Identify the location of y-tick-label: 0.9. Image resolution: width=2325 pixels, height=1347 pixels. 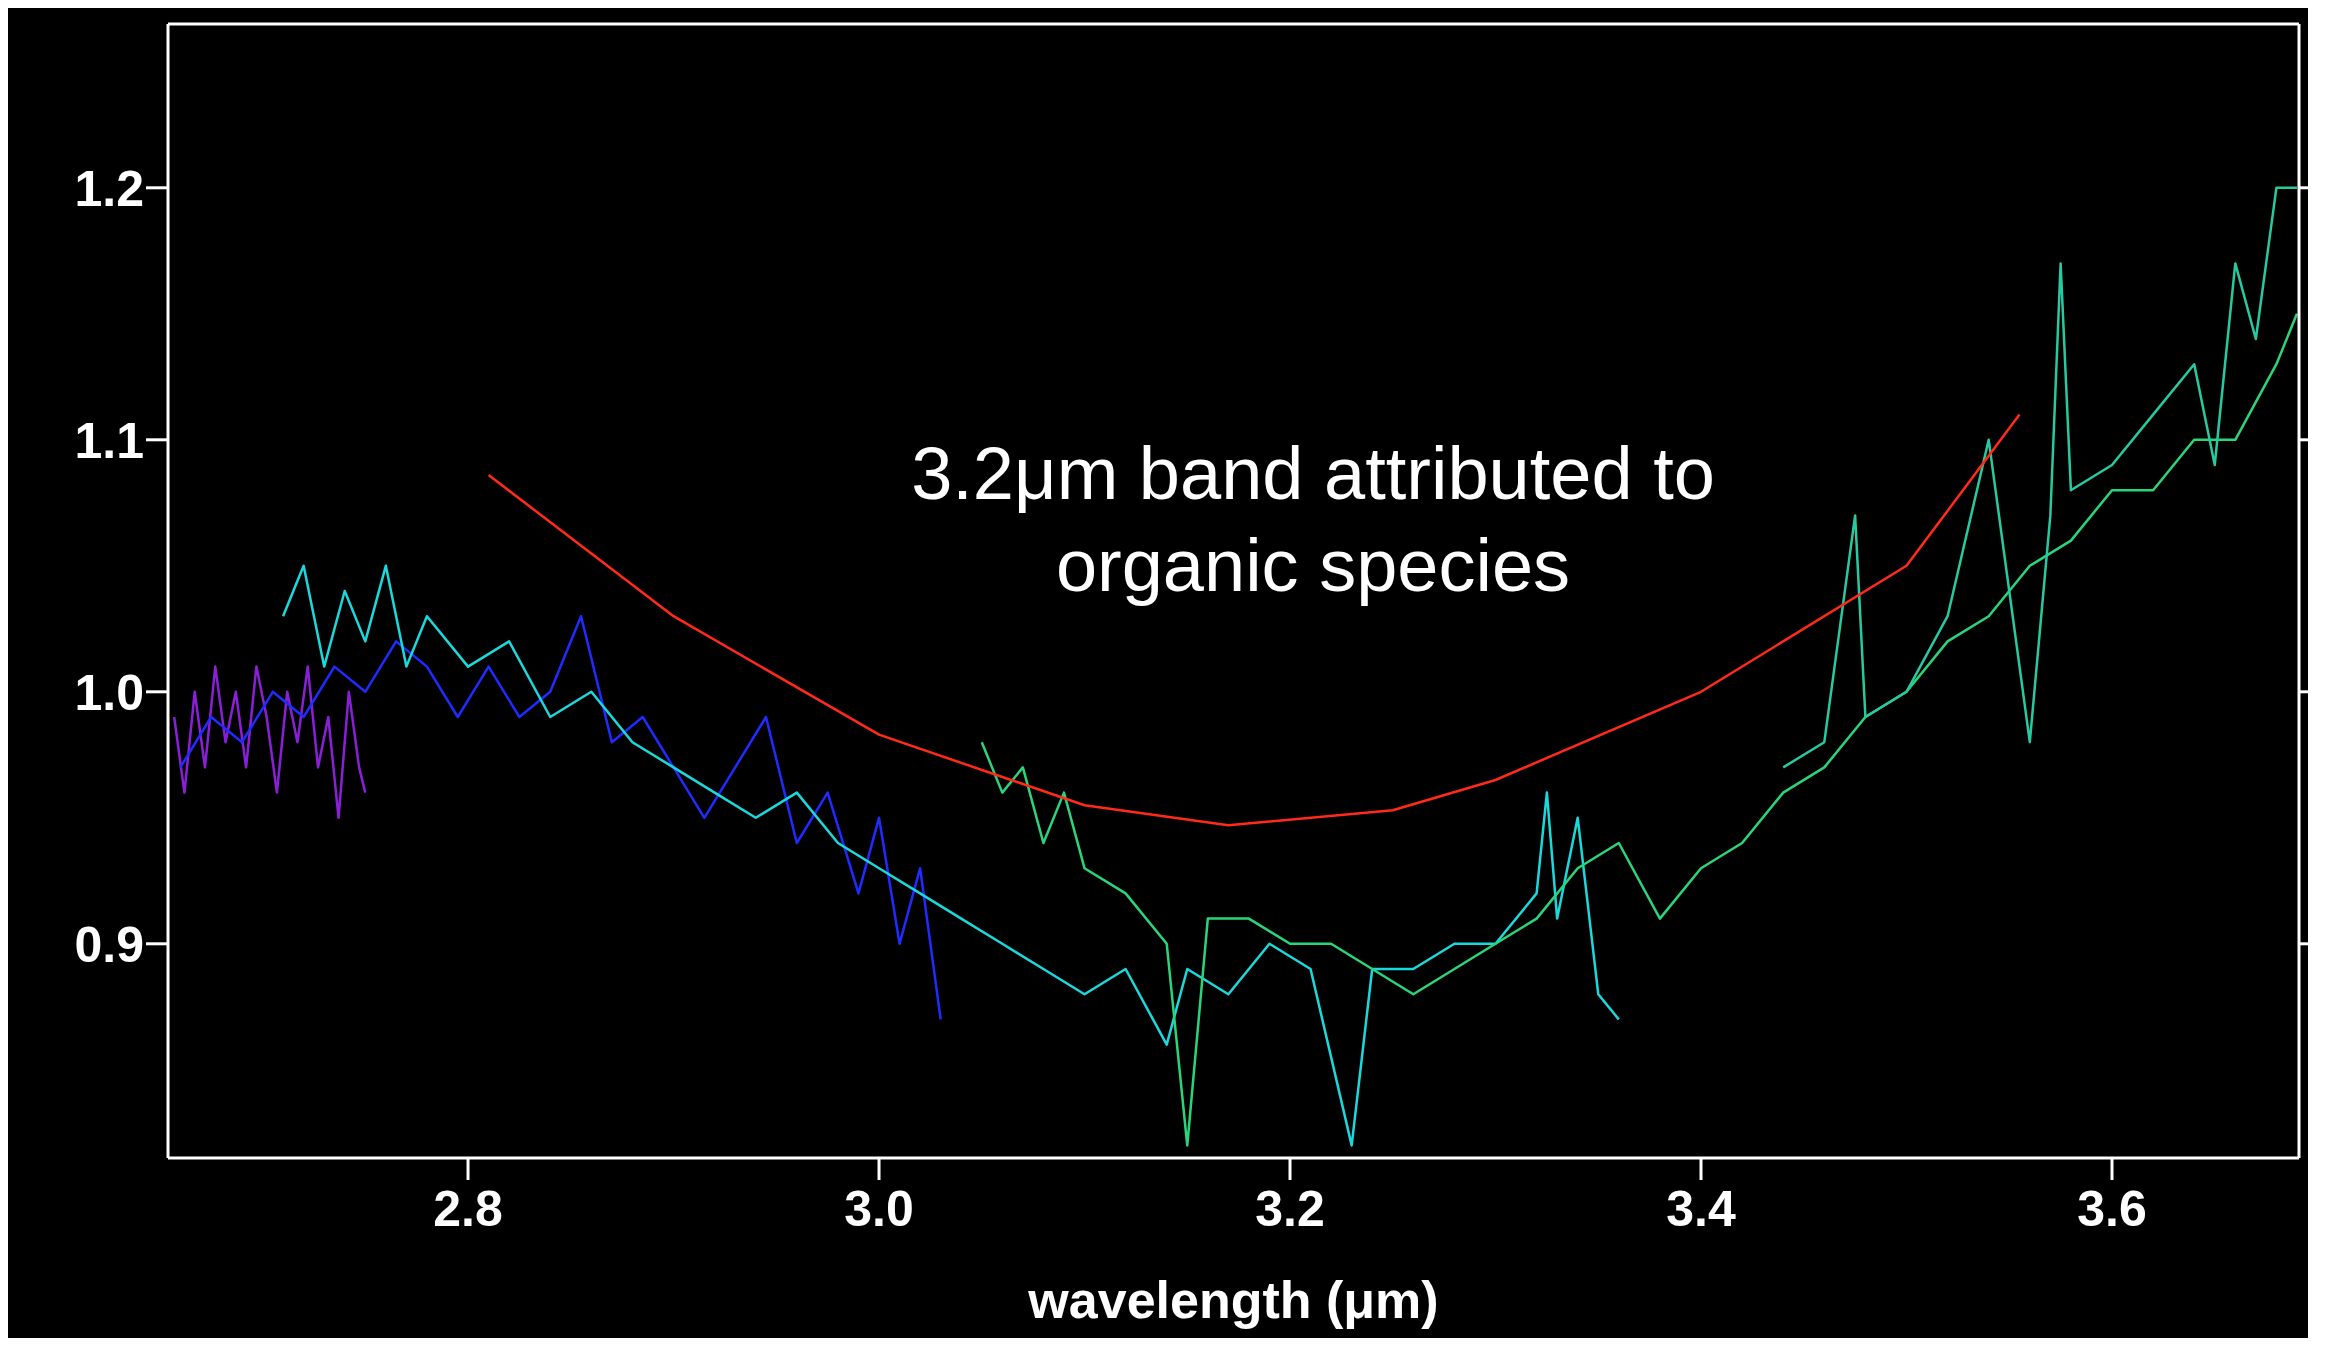
(109, 944).